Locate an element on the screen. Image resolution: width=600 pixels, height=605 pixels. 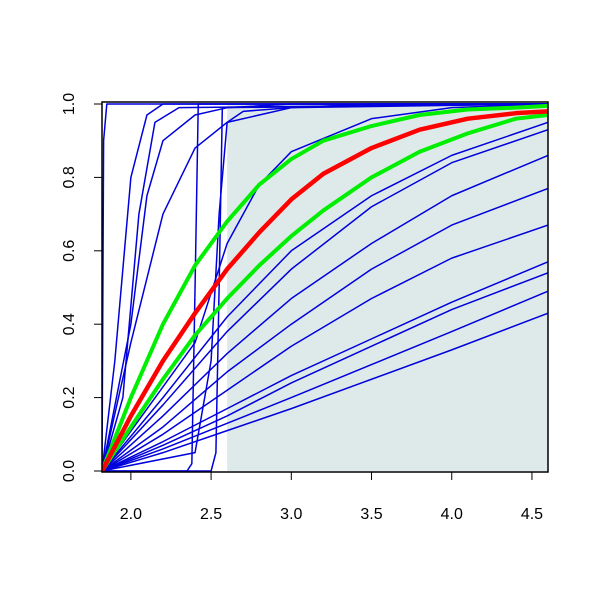
x-tick-label: 2.5 is located at coordinates (211, 514).